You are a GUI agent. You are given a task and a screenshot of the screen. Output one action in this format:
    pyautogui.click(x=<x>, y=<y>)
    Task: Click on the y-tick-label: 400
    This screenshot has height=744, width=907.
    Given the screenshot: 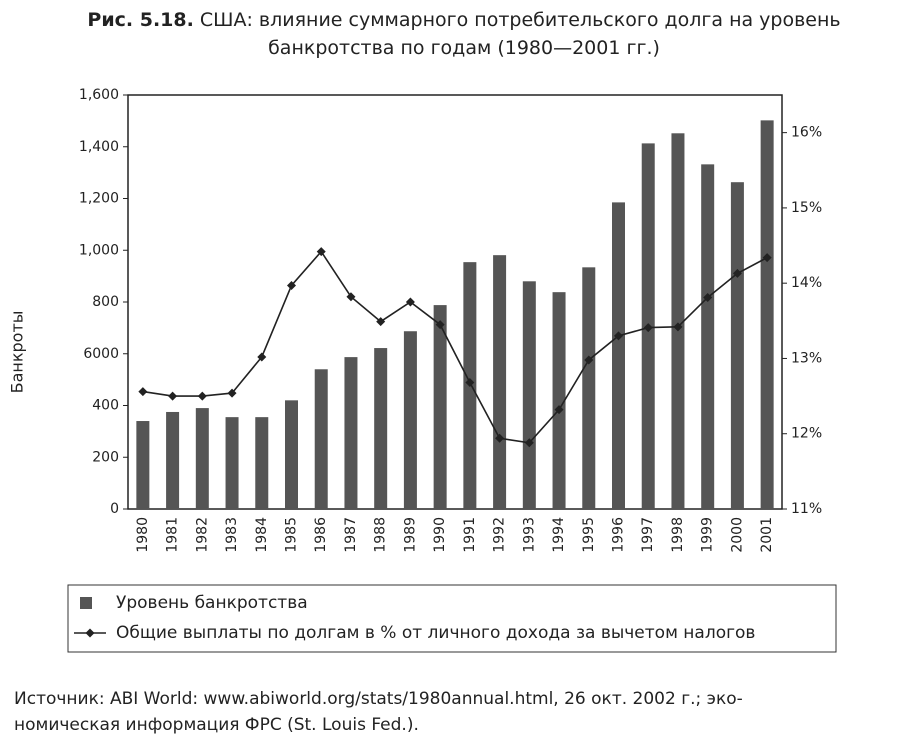 What is the action you would take?
    pyautogui.click(x=105, y=406)
    